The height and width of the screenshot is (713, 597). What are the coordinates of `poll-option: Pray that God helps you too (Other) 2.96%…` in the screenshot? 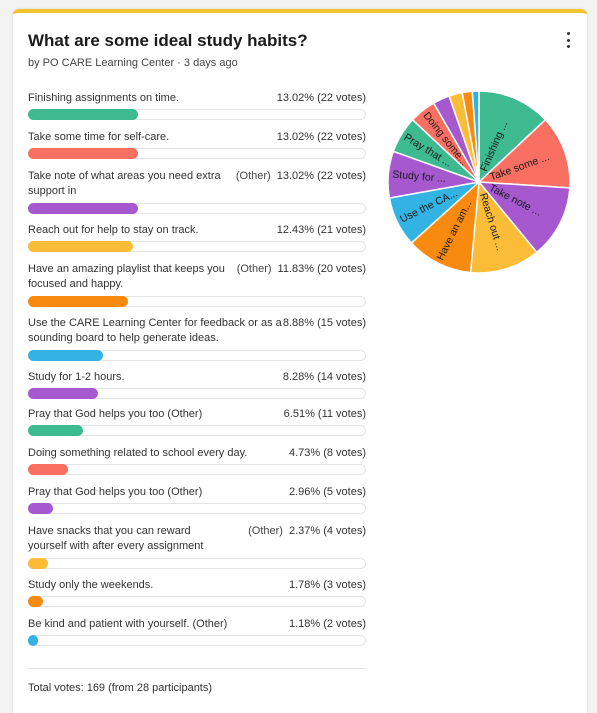 It's located at (197, 499).